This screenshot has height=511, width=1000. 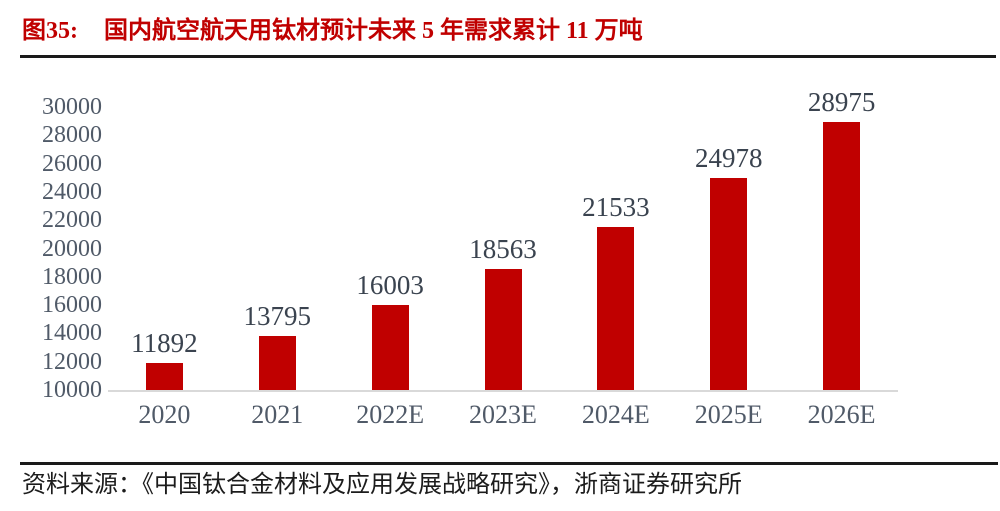 I want to click on x-axis-category-label: 2020, so click(x=164, y=414).